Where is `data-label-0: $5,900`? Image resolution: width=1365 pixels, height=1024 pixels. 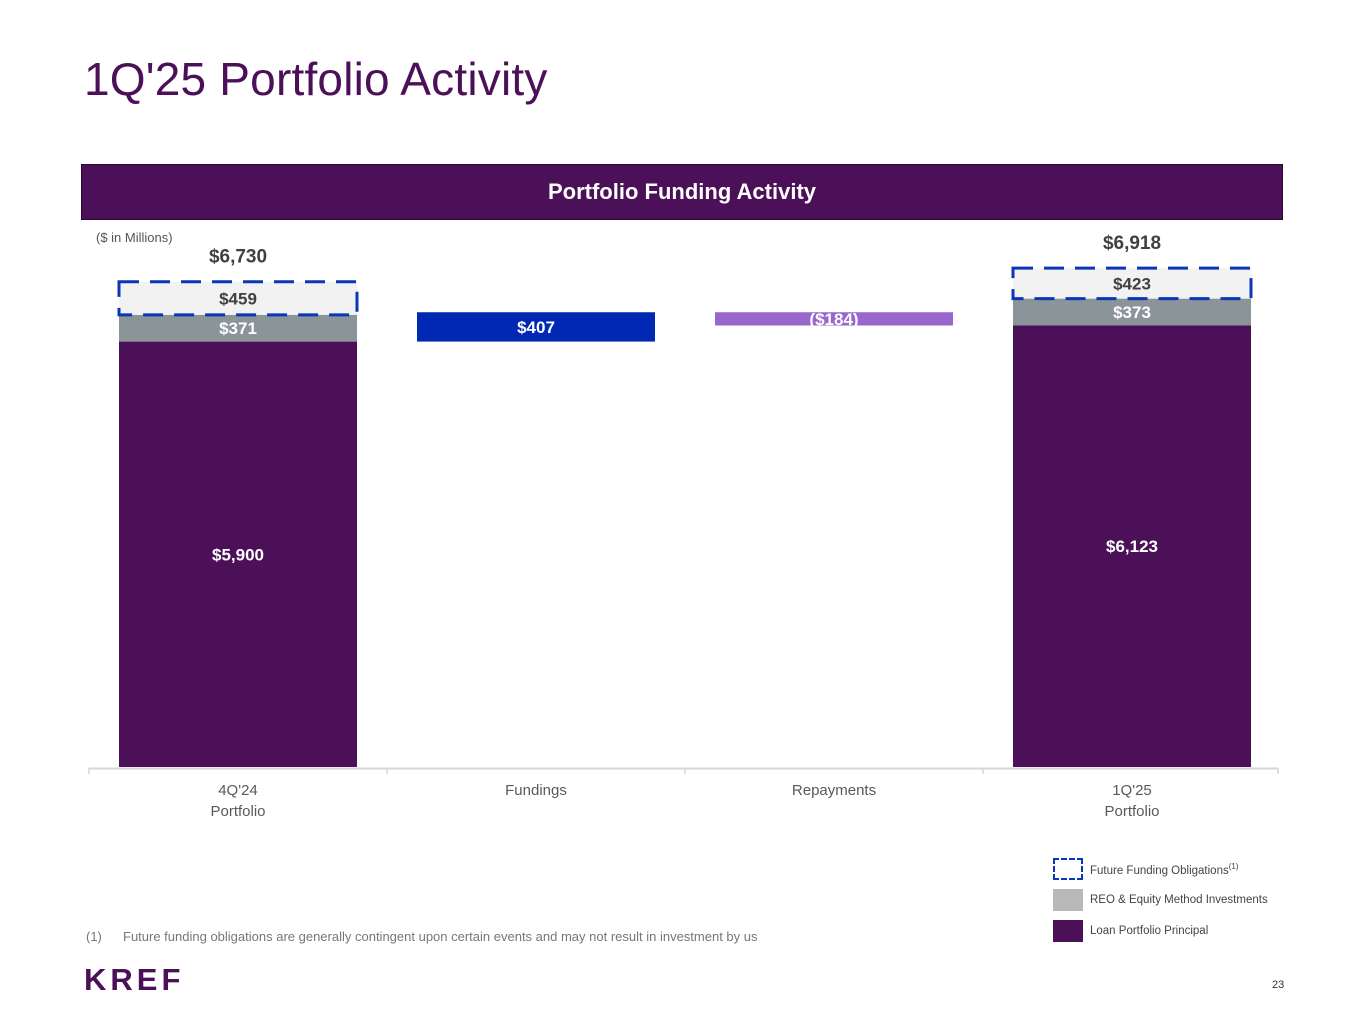 data-label-0: $5,900 is located at coordinates (238, 554).